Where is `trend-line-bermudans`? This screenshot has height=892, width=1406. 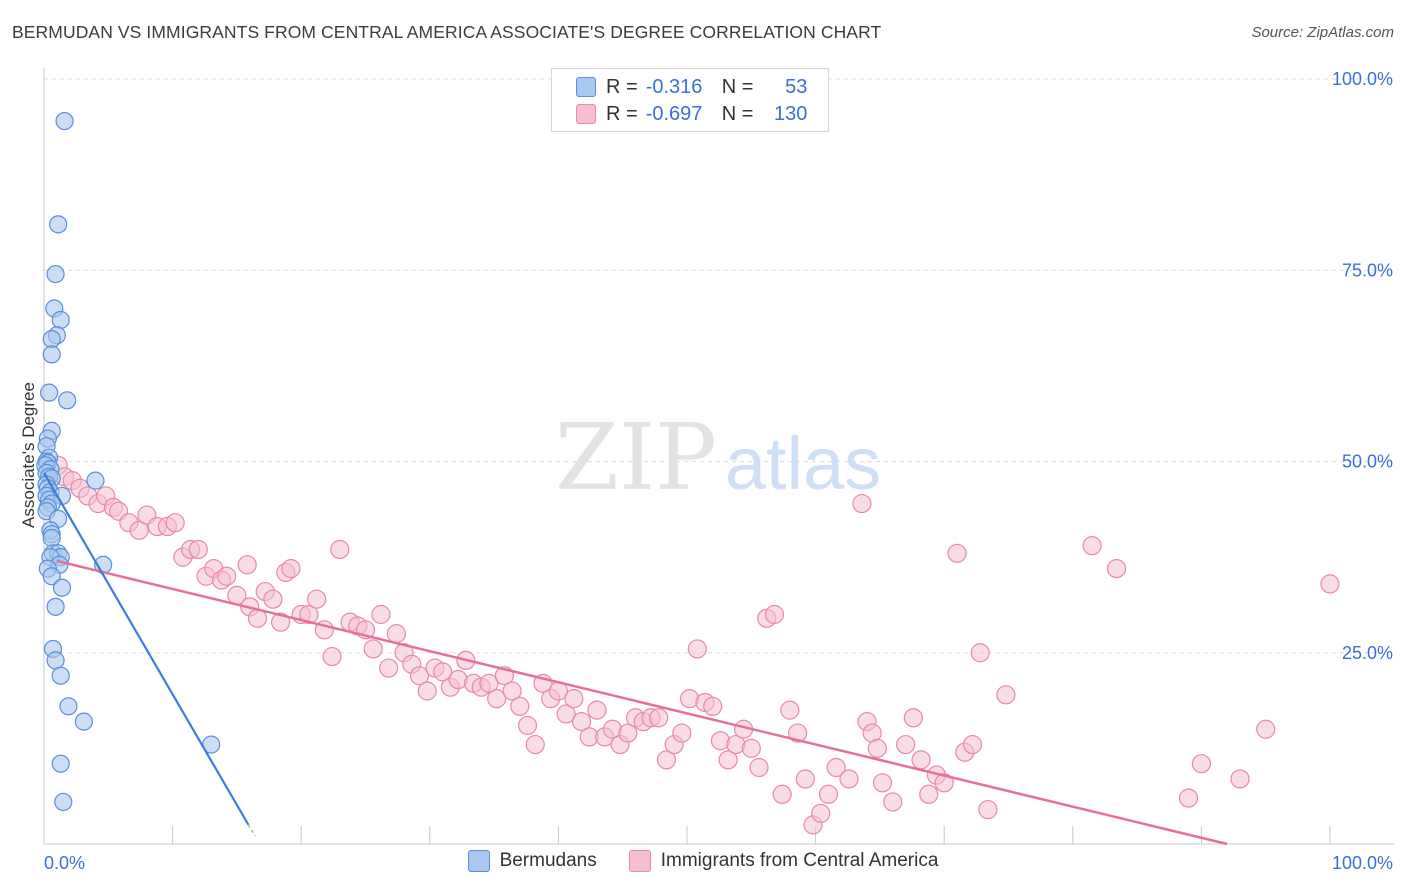 trend-line-bermudans is located at coordinates (146, 649).